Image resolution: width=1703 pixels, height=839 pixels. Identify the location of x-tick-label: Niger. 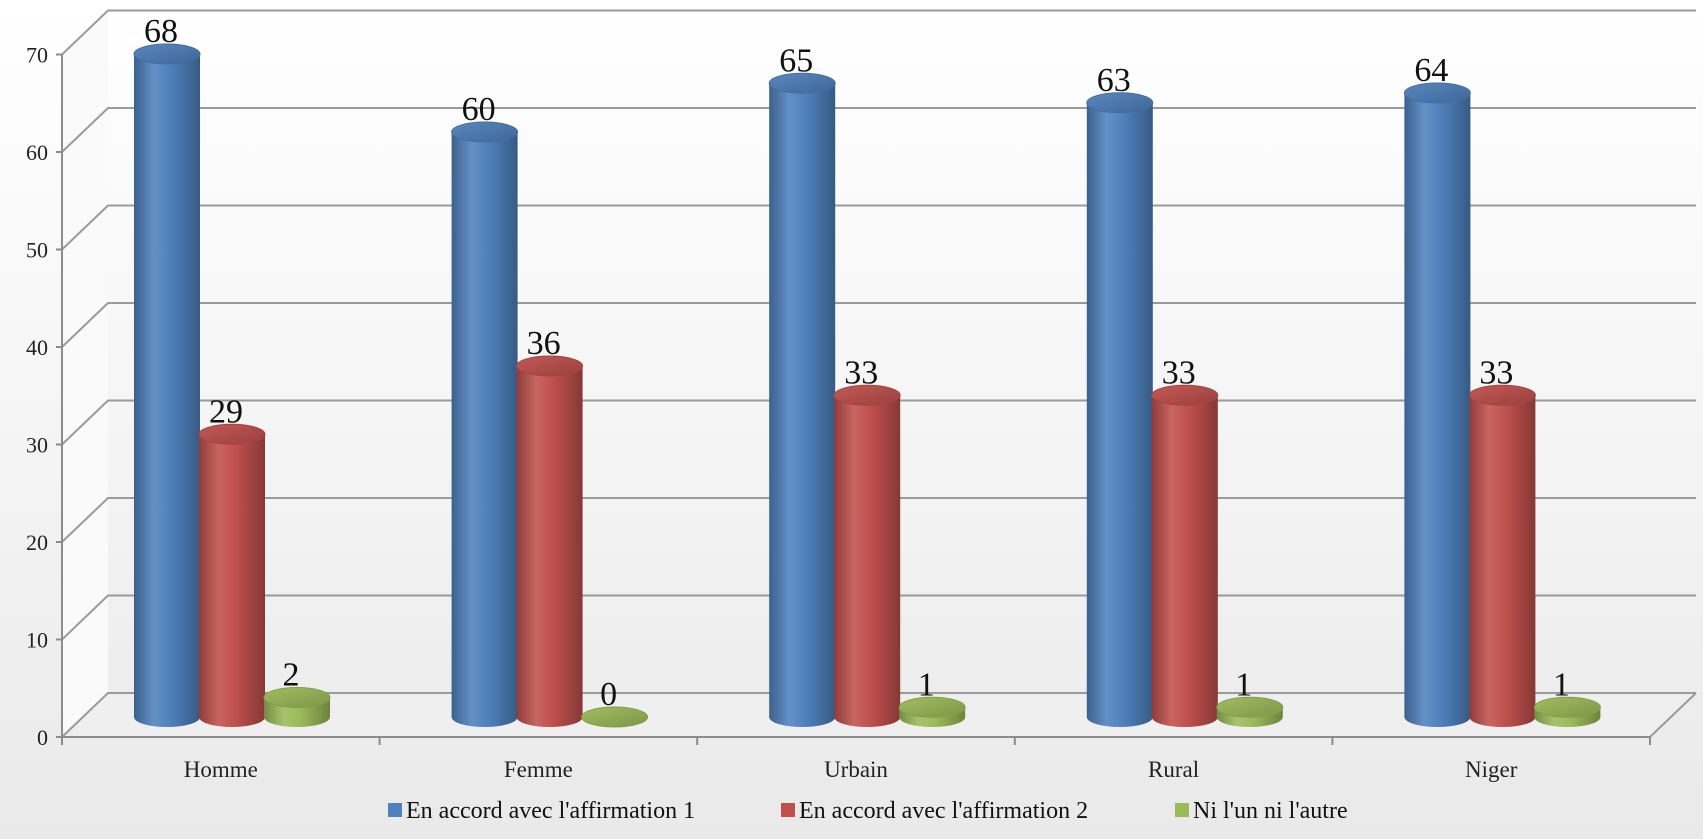
(1491, 769).